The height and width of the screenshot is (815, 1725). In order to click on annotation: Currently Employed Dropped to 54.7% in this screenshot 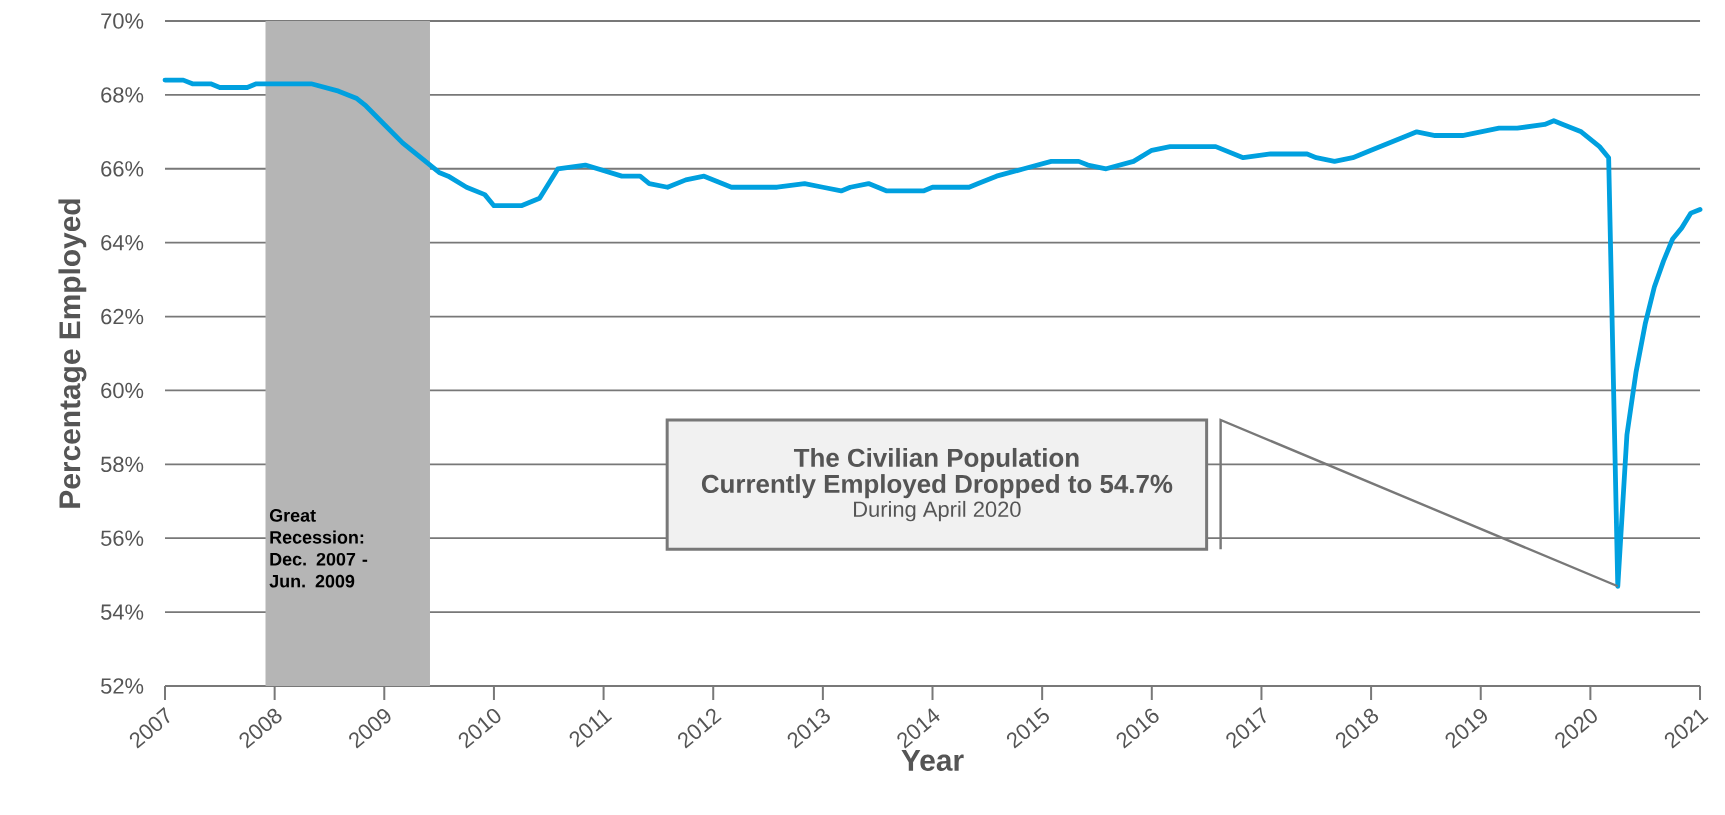, I will do `click(937, 486)`.